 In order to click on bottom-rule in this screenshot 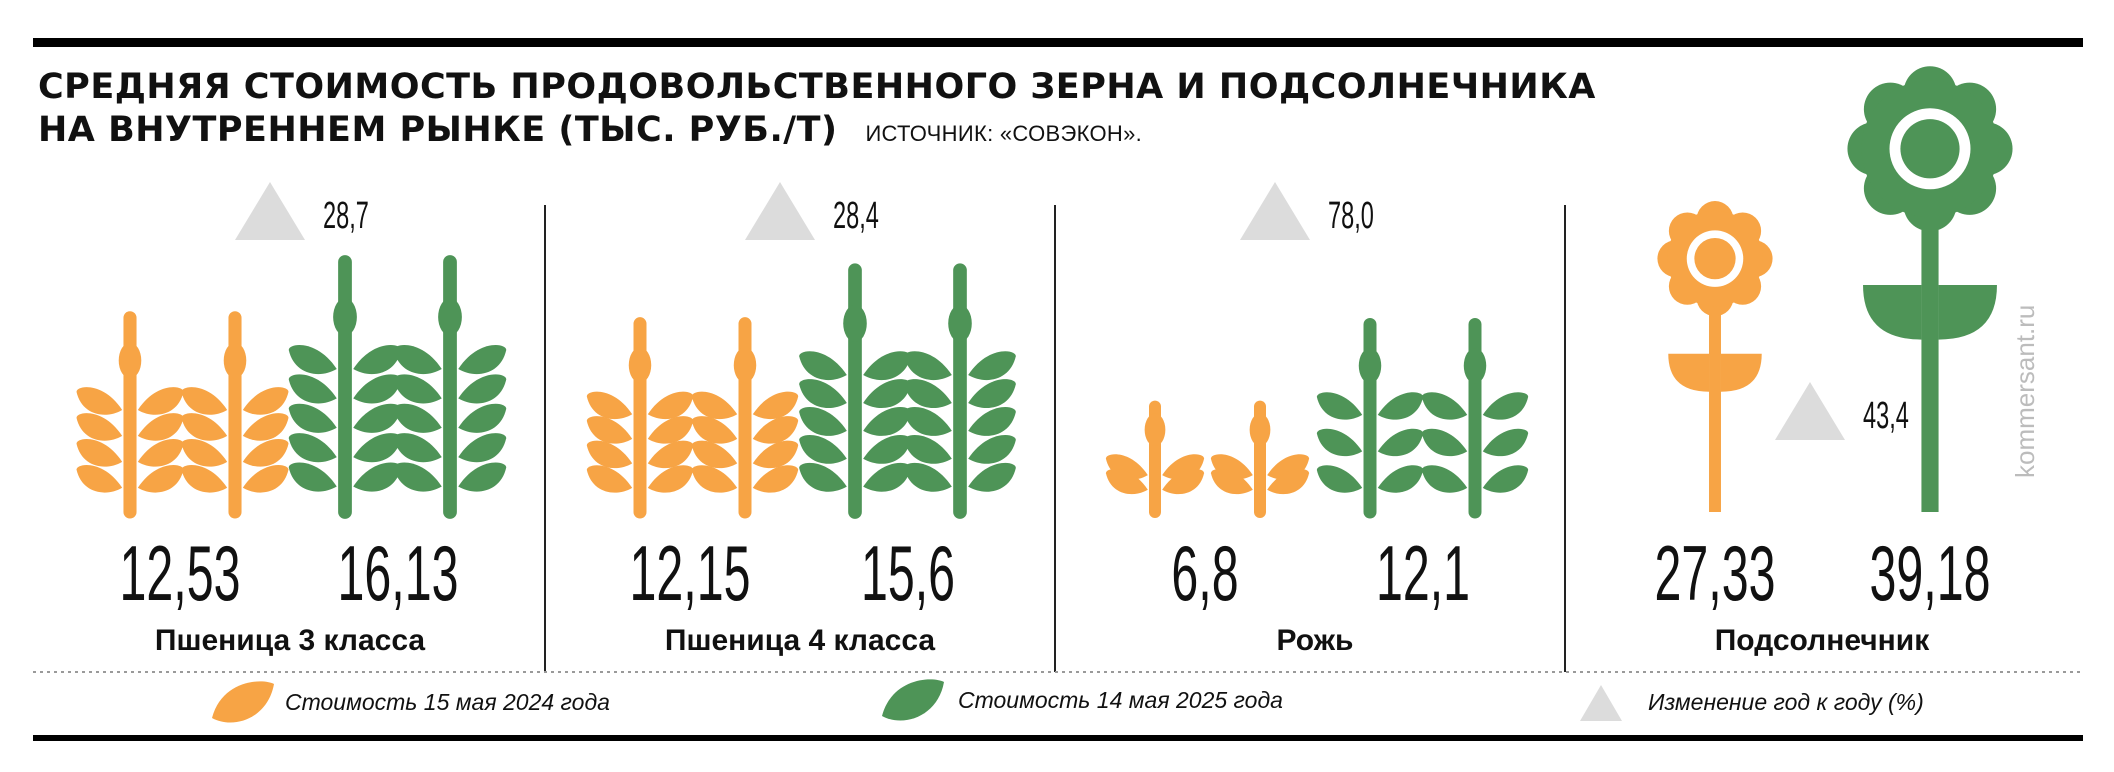, I will do `click(1058, 738)`.